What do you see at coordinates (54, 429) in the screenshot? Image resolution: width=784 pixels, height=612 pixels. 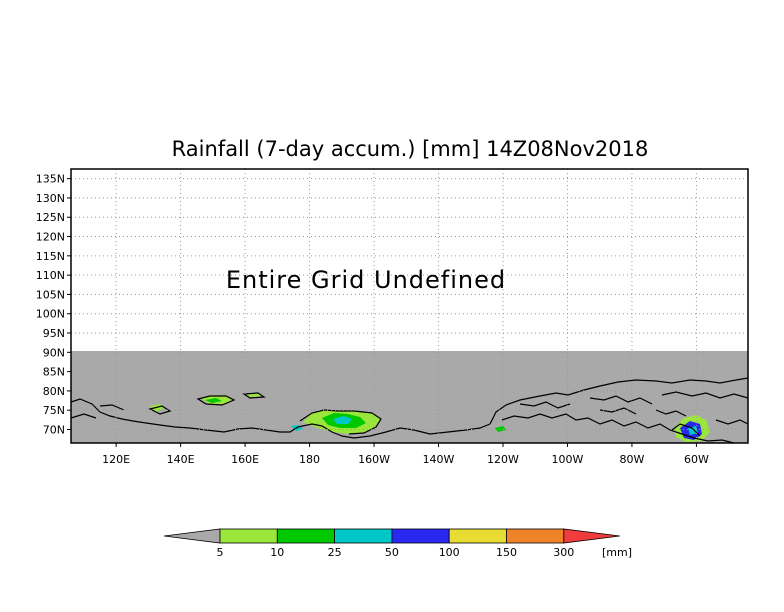 I see `lat-tick-label: 70N` at bounding box center [54, 429].